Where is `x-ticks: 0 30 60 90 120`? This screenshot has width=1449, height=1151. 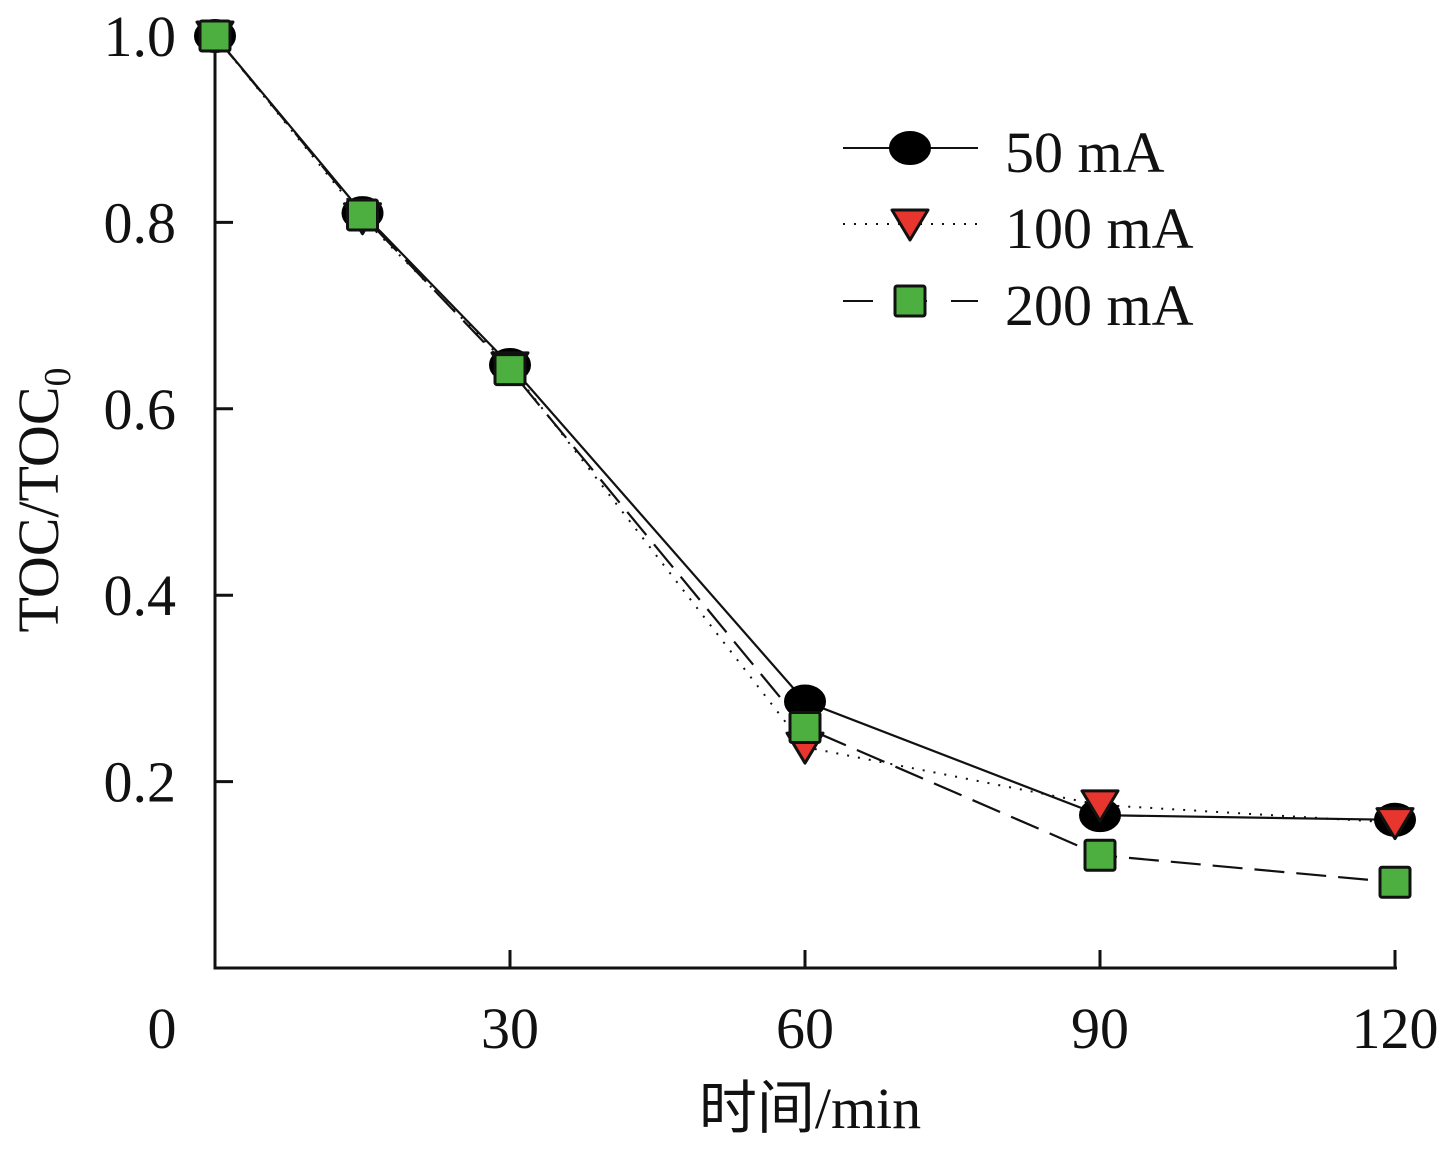 x-ticks: 0 30 60 90 120 is located at coordinates (793, 1005).